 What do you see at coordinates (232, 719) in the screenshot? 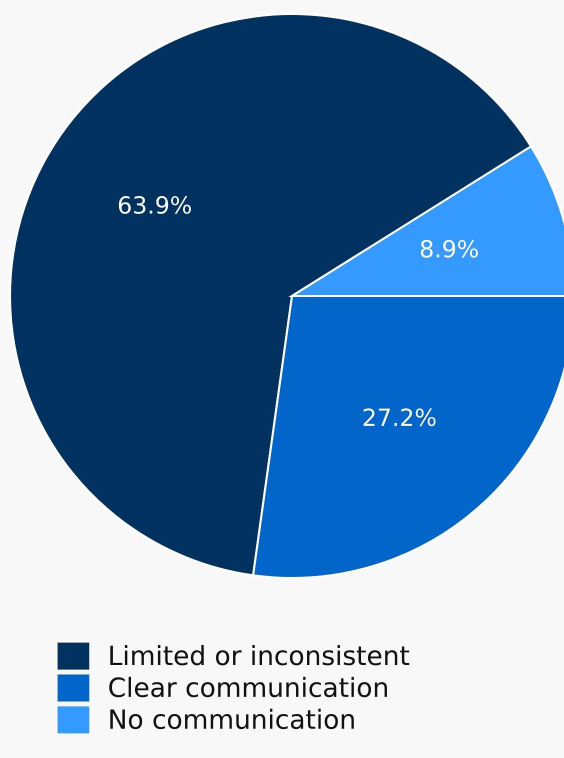
I see `legend-label: No communication` at bounding box center [232, 719].